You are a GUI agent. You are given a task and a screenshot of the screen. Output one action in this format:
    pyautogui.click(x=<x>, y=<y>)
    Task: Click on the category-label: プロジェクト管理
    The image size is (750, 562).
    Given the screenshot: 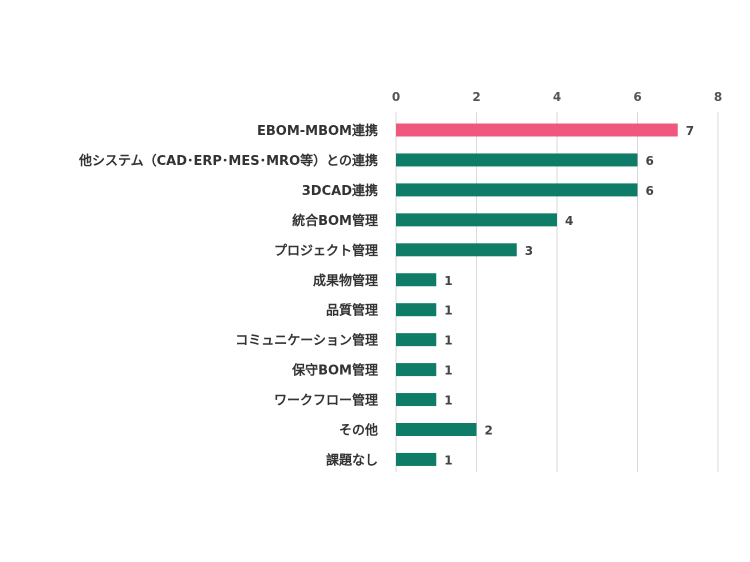 What is the action you would take?
    pyautogui.click(x=326, y=251)
    